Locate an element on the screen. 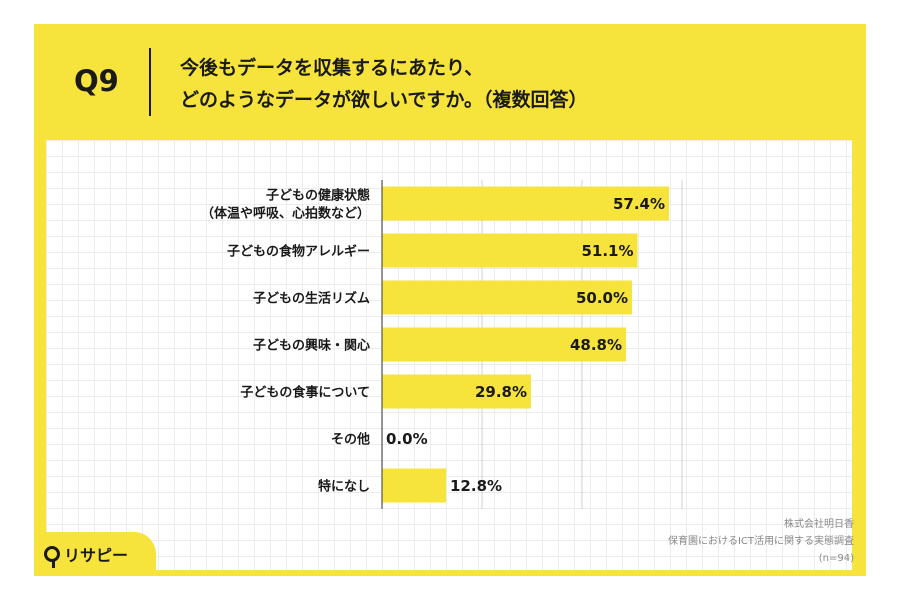  value-label-5: 0.0% is located at coordinates (407, 439).